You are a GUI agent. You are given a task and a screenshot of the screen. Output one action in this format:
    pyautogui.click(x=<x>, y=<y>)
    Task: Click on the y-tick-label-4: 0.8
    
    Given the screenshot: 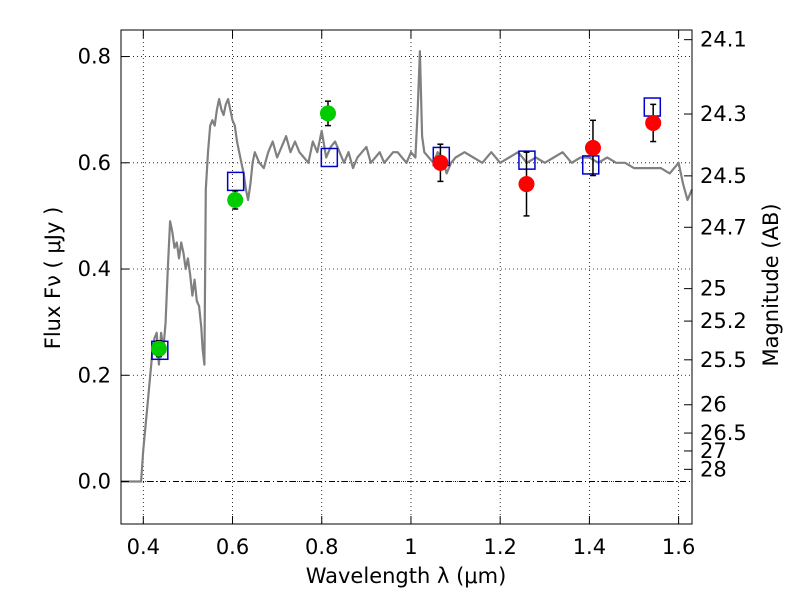 What is the action you would take?
    pyautogui.click(x=94, y=57)
    